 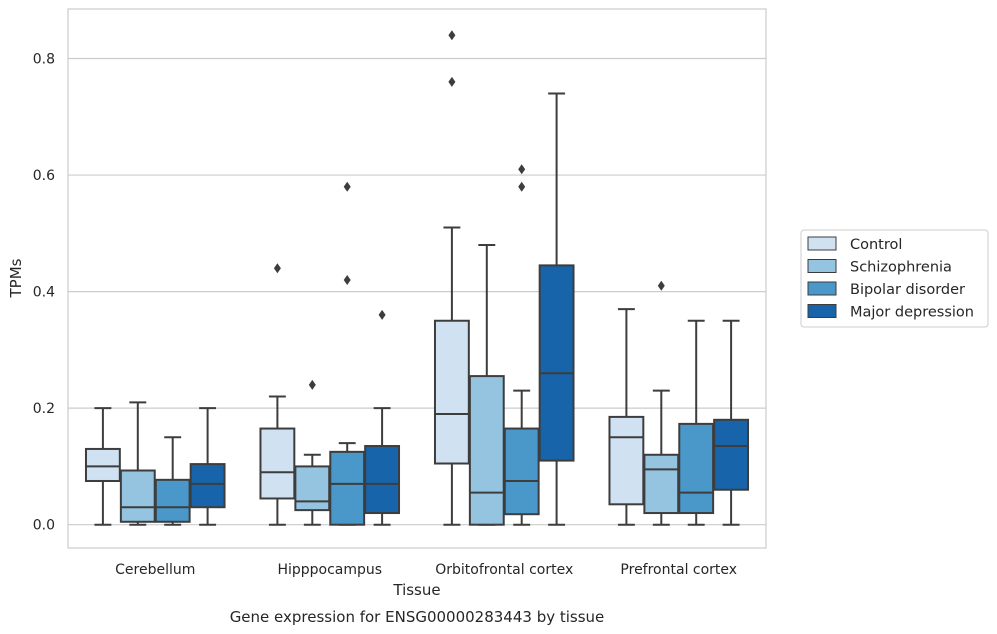 I want to click on legend-frame, so click(x=894, y=278).